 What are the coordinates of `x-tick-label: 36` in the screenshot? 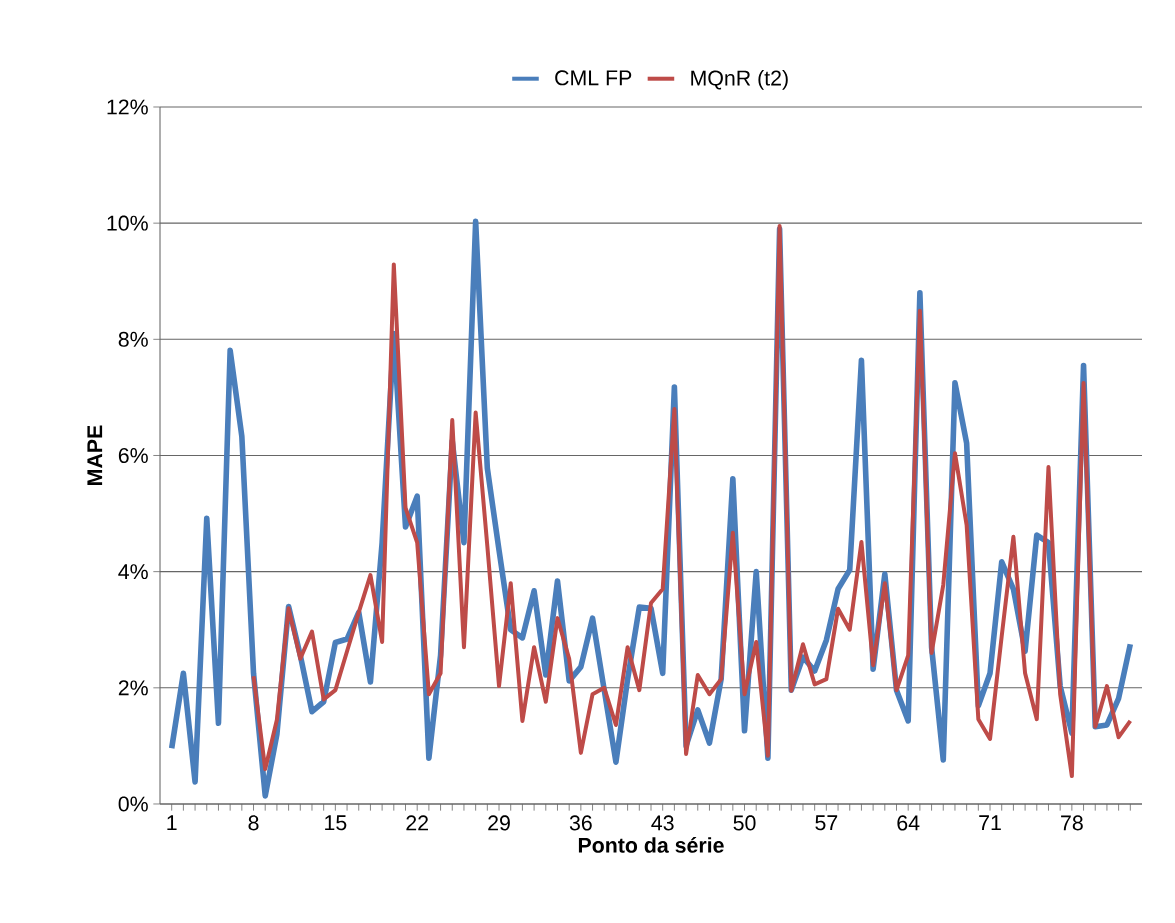 It's located at (580, 823).